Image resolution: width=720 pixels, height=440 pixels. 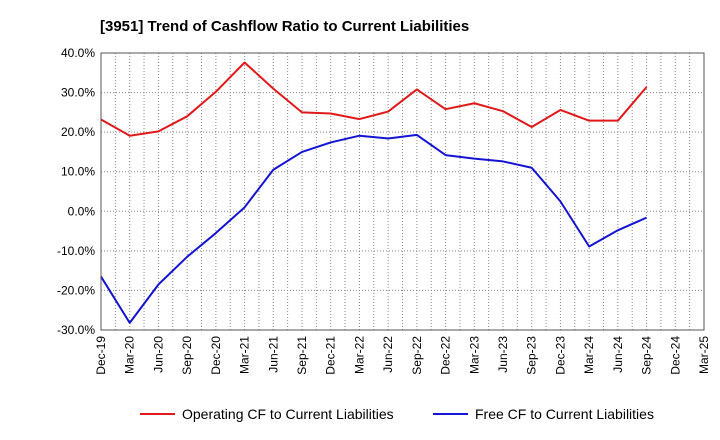 I want to click on x-tick-label: Dec-19, so click(x=101, y=355).